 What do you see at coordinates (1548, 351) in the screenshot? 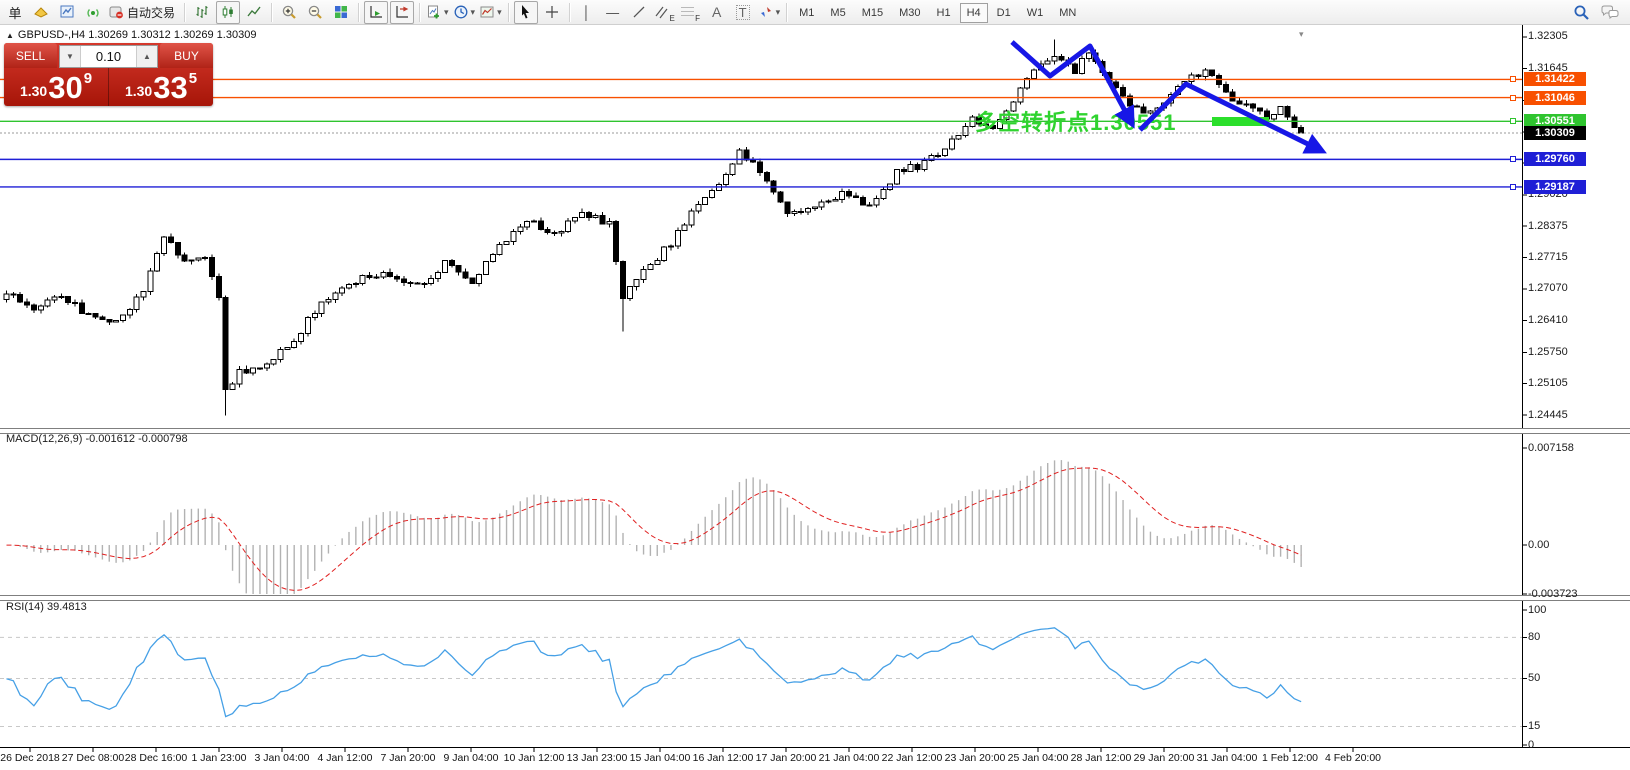
I see `price-axis-label: 1.25750` at bounding box center [1548, 351].